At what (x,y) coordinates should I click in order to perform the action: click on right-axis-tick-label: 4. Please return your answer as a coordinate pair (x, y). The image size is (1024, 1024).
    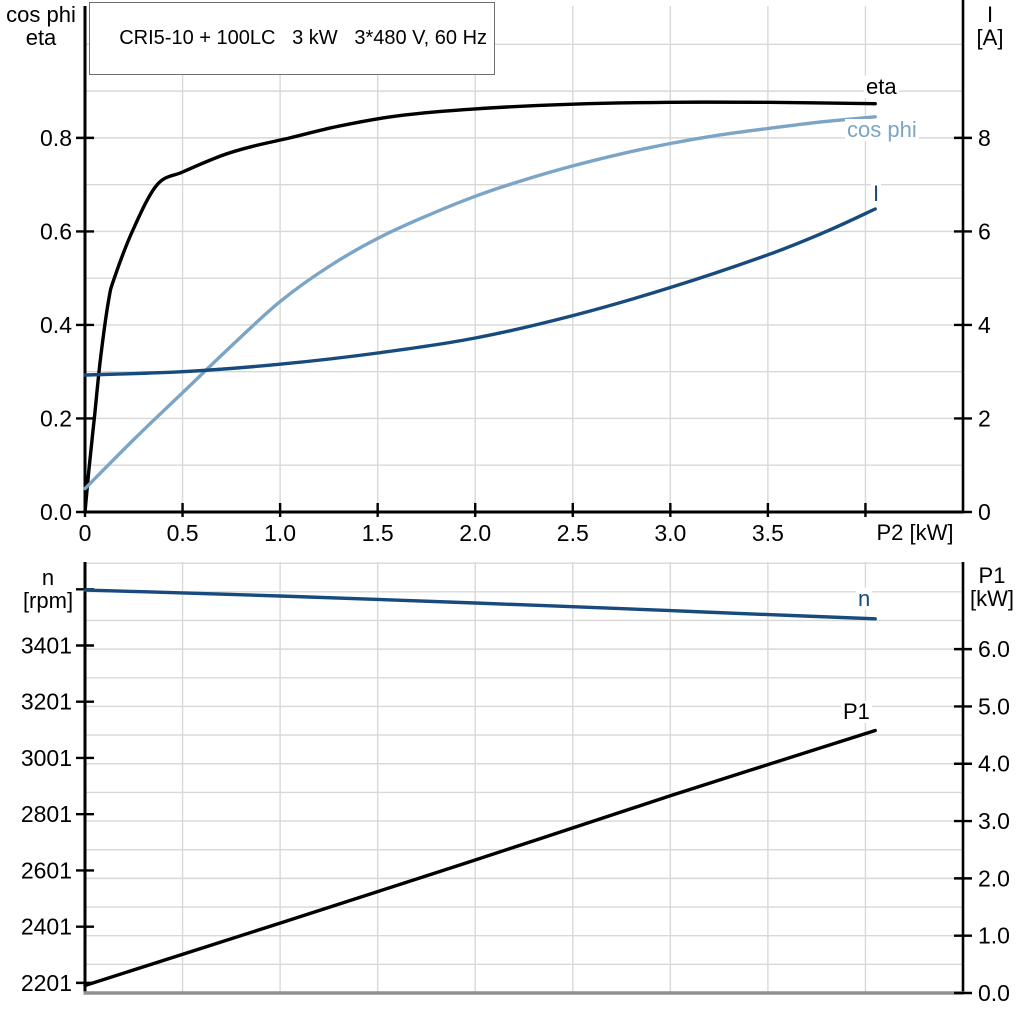
    Looking at the image, I should click on (984, 325).